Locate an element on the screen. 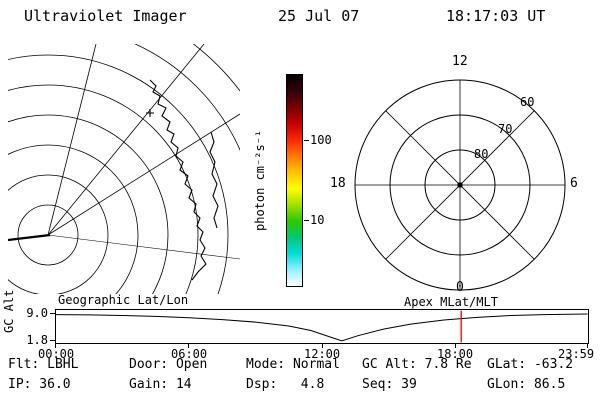  status-door: Door: Open is located at coordinates (168, 364).